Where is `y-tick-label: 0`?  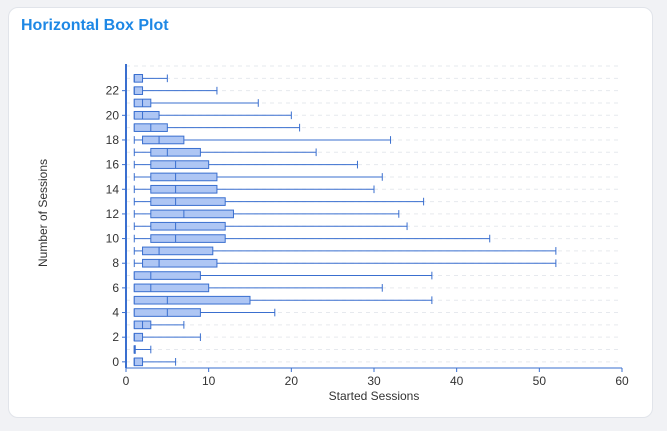 y-tick-label: 0 is located at coordinates (115, 362).